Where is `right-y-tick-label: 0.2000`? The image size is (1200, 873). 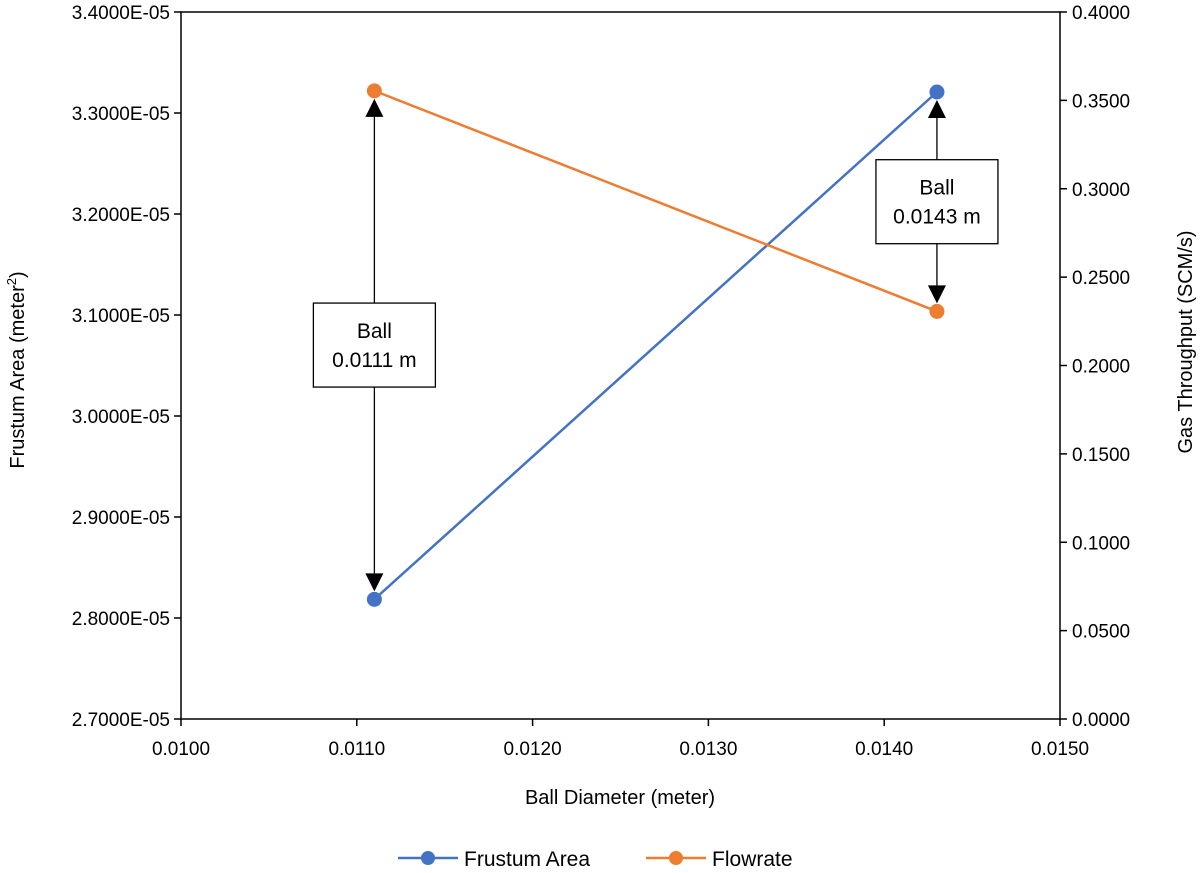 right-y-tick-label: 0.2000 is located at coordinates (1101, 367).